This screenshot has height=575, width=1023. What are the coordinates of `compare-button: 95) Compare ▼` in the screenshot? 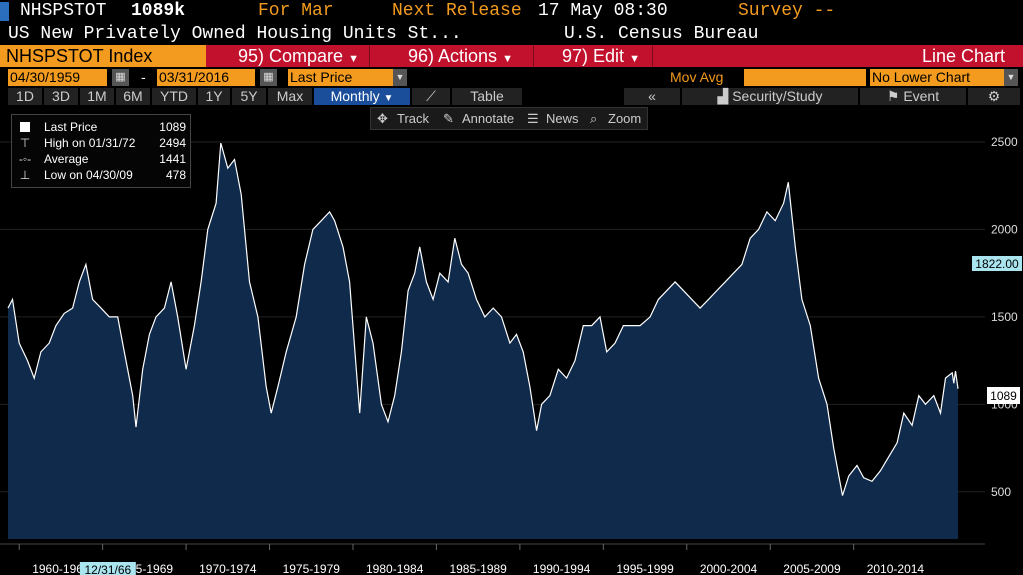 It's located at (298, 56).